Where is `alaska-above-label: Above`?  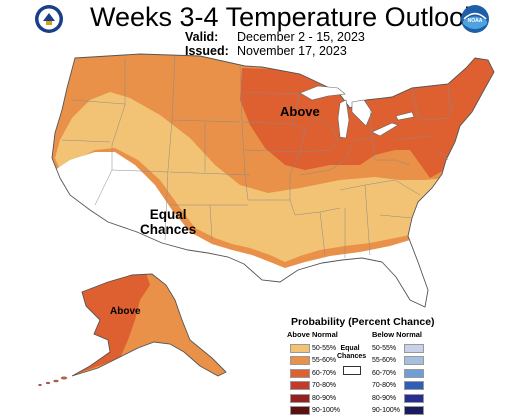
alaska-above-label: Above is located at coordinates (125, 311).